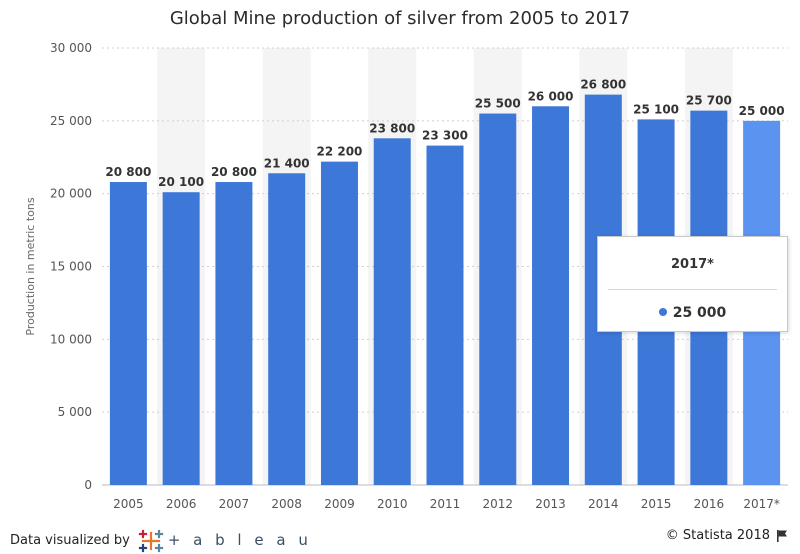 Image resolution: width=800 pixels, height=554 pixels. Describe the element at coordinates (71, 121) in the screenshot. I see `y-tick-label: 25 000` at that location.